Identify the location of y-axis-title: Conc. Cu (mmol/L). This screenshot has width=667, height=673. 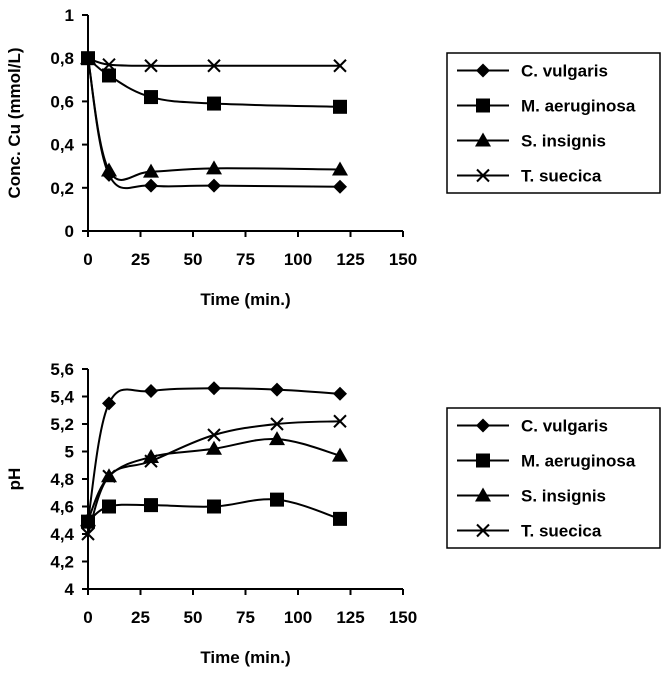
(14, 122).